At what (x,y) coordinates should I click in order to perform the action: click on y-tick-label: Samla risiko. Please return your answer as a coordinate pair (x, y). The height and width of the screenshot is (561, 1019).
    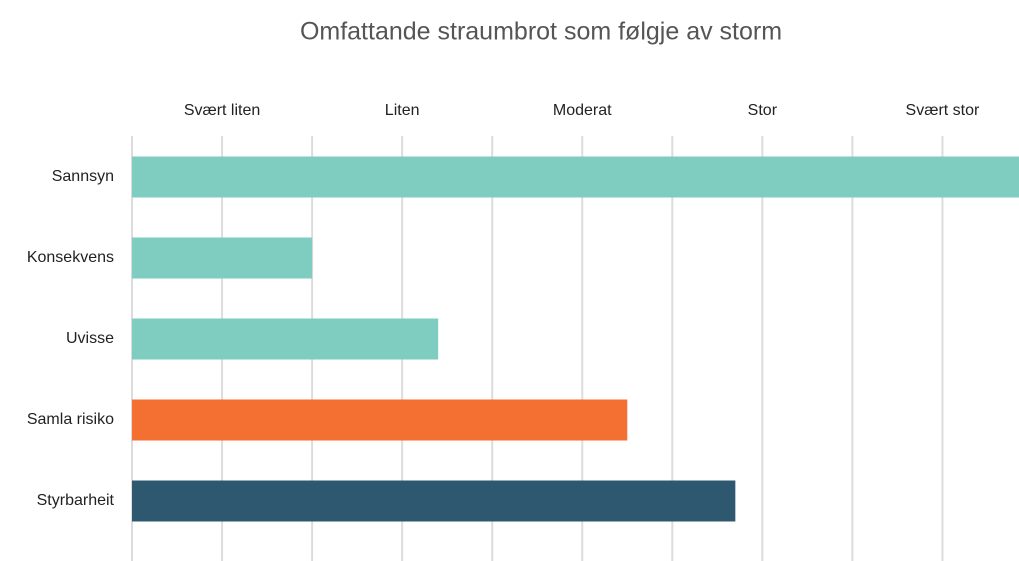
    Looking at the image, I should click on (70, 419).